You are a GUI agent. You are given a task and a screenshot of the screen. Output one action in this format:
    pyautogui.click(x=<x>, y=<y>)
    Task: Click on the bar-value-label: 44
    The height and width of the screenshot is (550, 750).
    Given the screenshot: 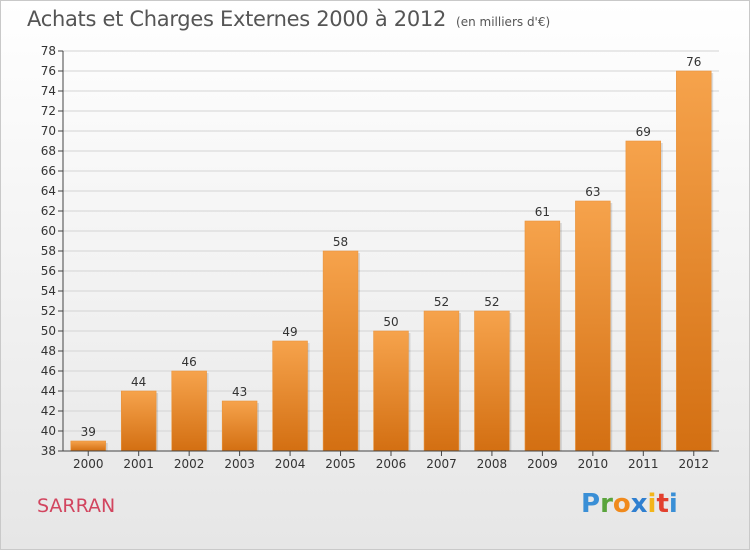 What is the action you would take?
    pyautogui.click(x=138, y=382)
    